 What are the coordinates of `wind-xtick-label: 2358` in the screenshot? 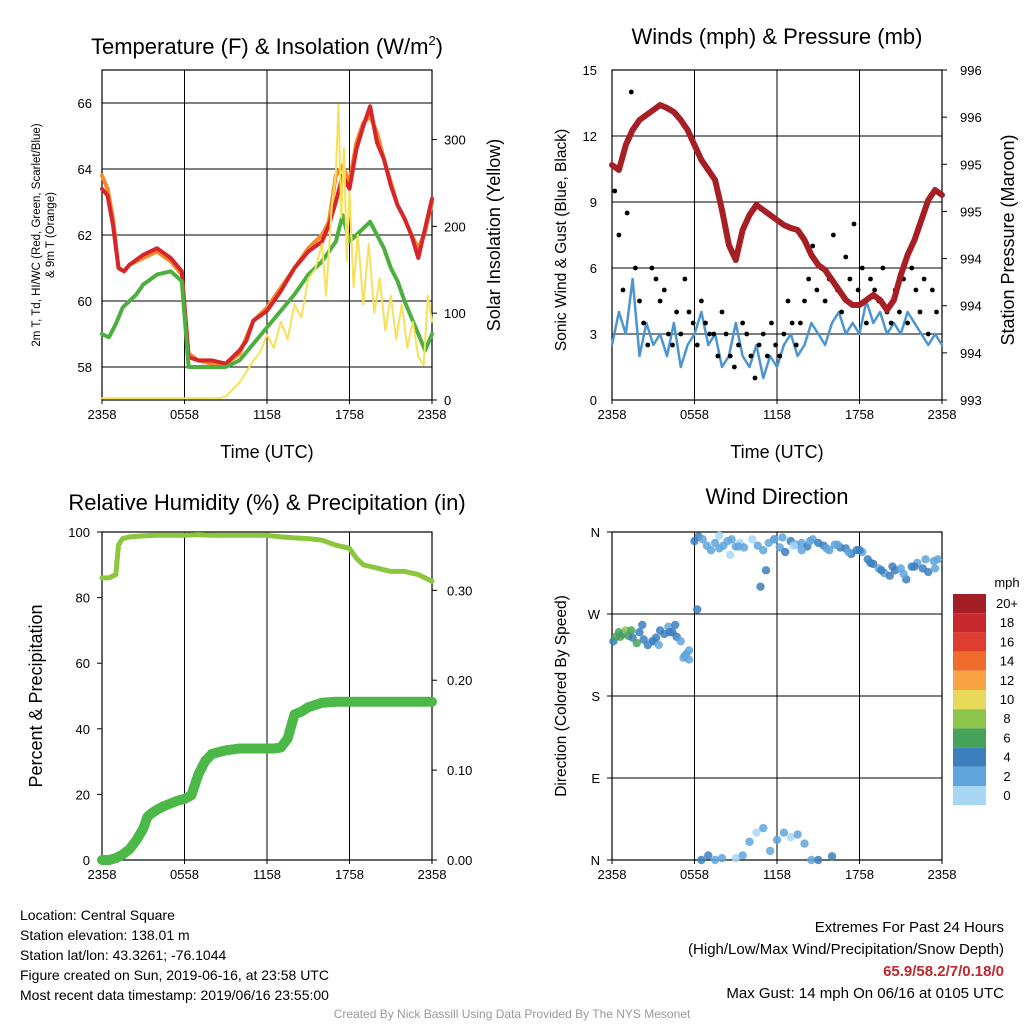 It's located at (942, 414).